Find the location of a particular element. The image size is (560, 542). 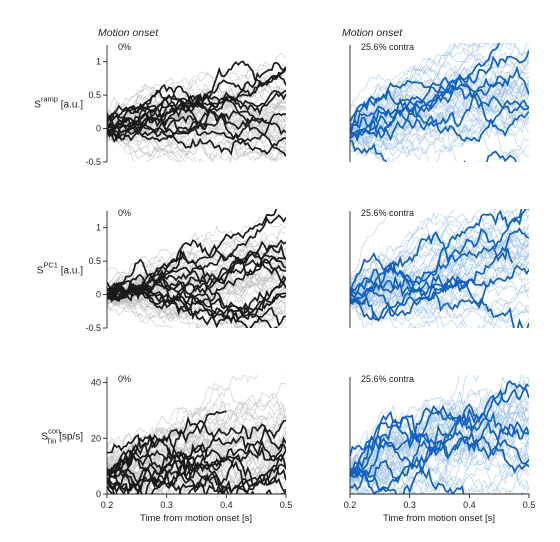

chart-panel-row1-right: 25.6% contra is located at coordinates (439, 102).